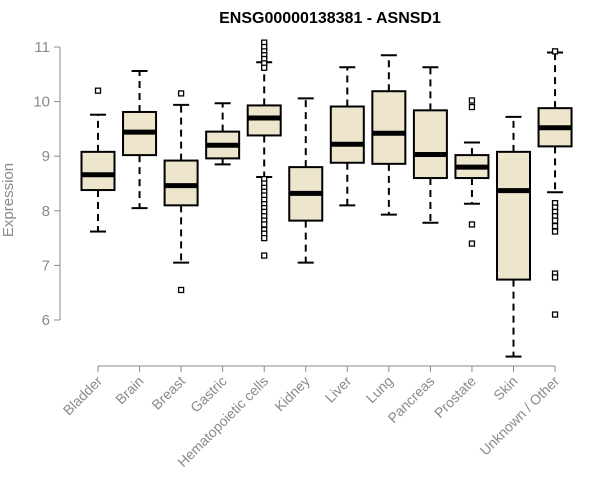  Describe the element at coordinates (379, 389) in the screenshot. I see `x-tick-label: Lung` at that location.